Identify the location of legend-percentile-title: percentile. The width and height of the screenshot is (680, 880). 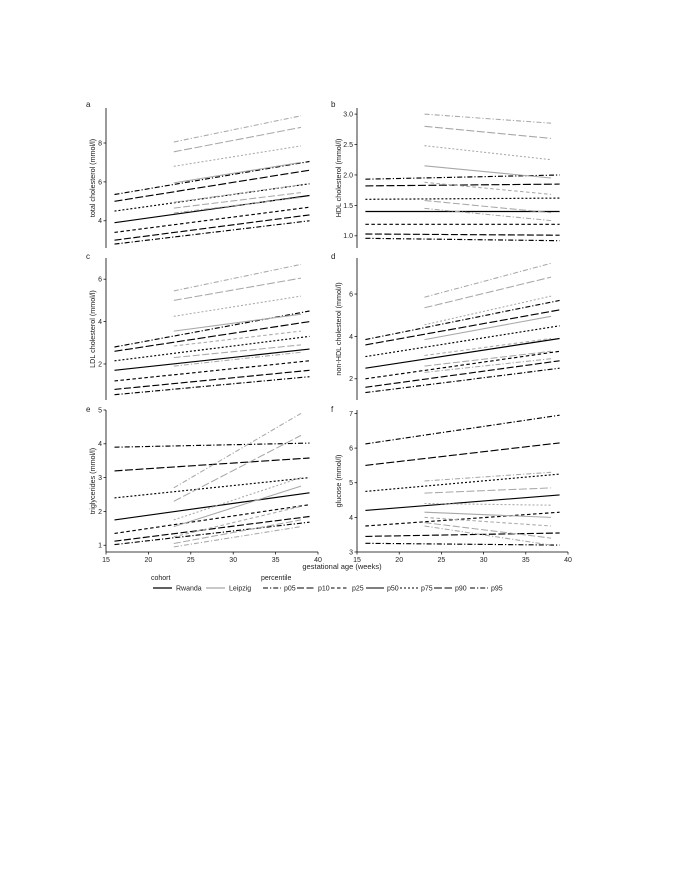
(276, 578).